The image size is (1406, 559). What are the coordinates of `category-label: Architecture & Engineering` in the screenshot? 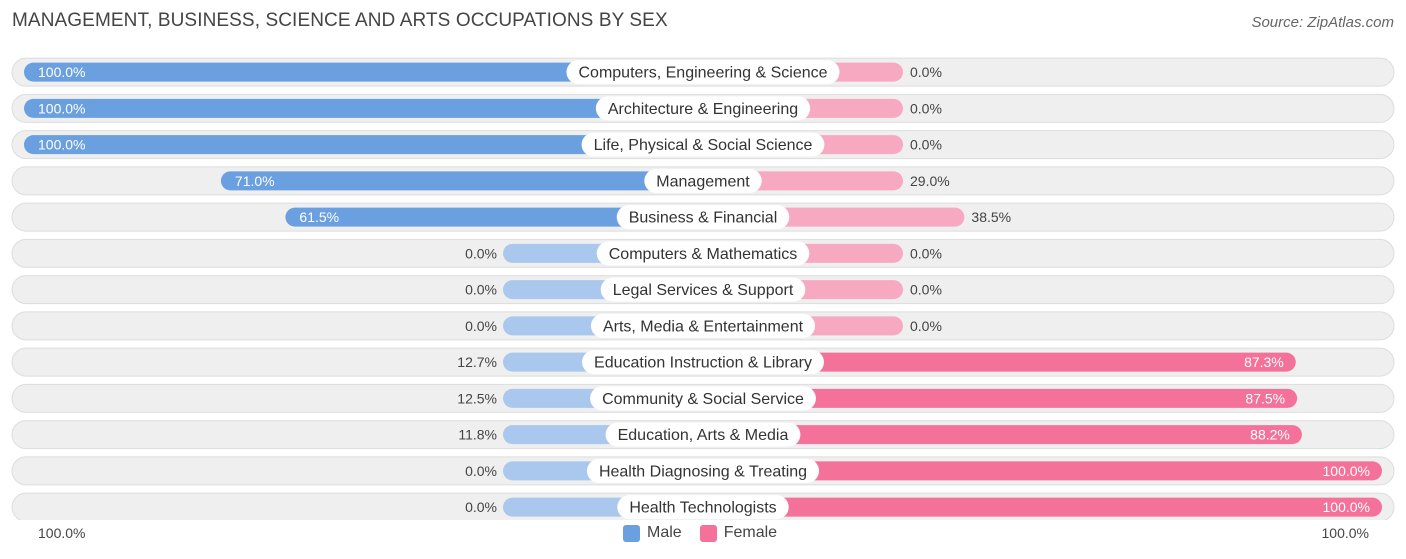 It's located at (703, 109).